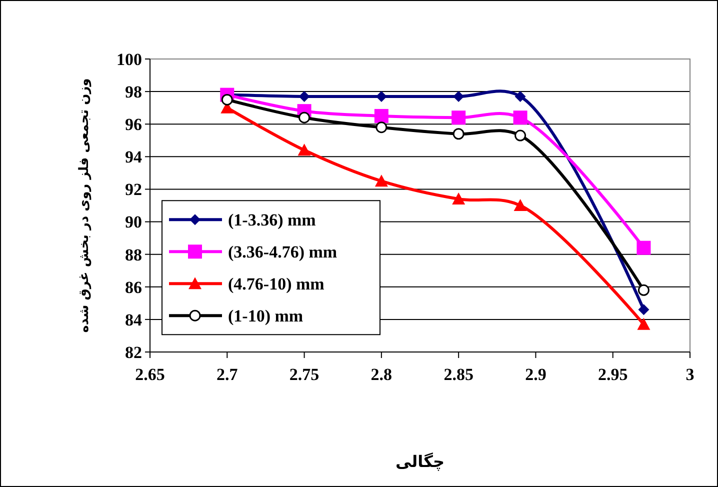  What do you see at coordinates (133, 92) in the screenshot?
I see `y-tick-label: 98` at bounding box center [133, 92].